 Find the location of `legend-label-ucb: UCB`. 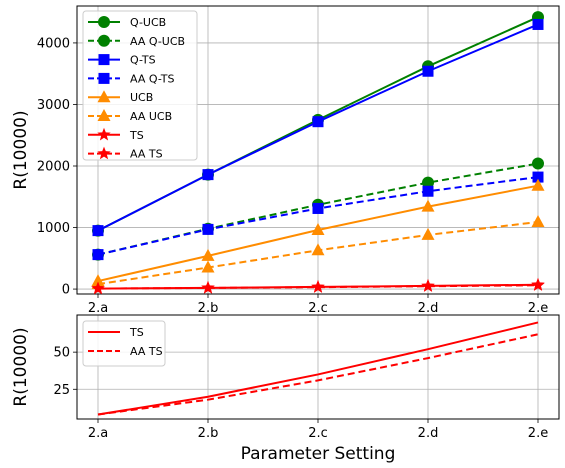

legend-label-ucb: UCB is located at coordinates (141, 97).